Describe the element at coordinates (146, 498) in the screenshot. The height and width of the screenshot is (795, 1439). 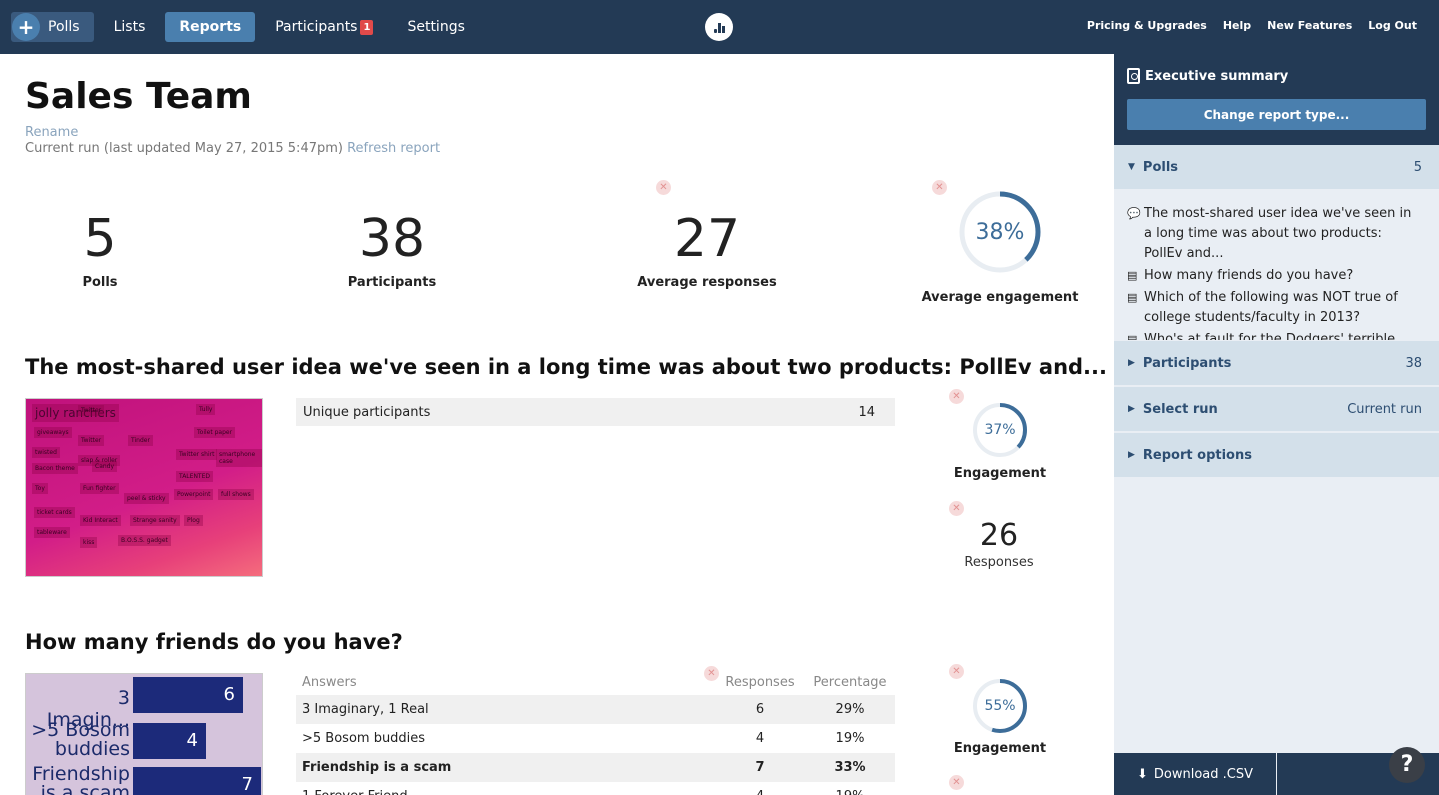
I see `word-cloud-word: peel & sticky` at that location.